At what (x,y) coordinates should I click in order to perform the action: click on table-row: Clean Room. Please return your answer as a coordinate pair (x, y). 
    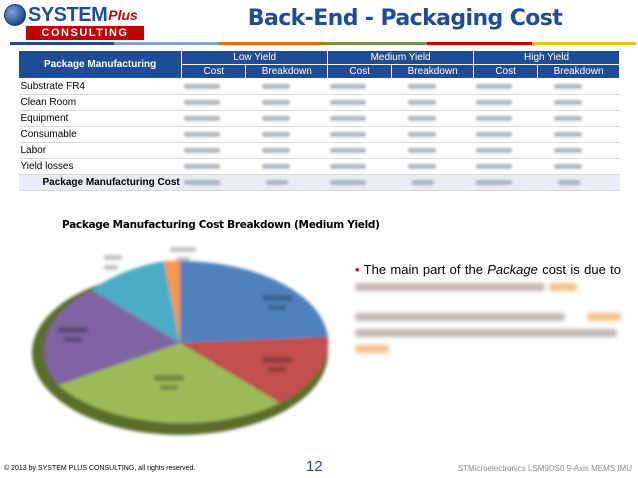
    Looking at the image, I should click on (319, 102).